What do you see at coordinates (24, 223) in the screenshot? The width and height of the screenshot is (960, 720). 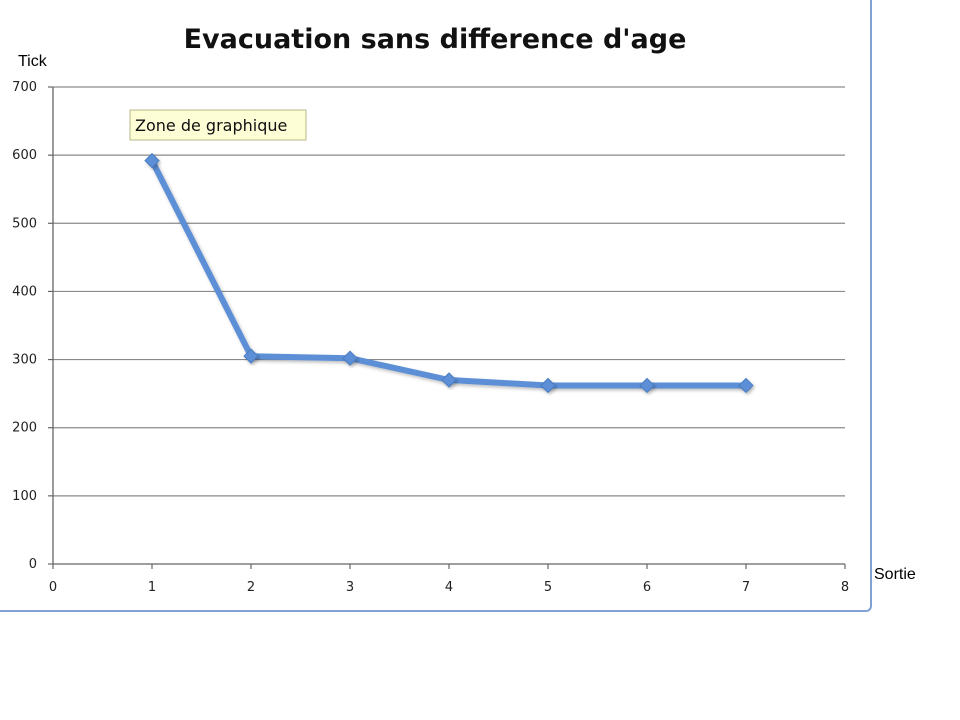 I see `y-tick-label-500: 500` at bounding box center [24, 223].